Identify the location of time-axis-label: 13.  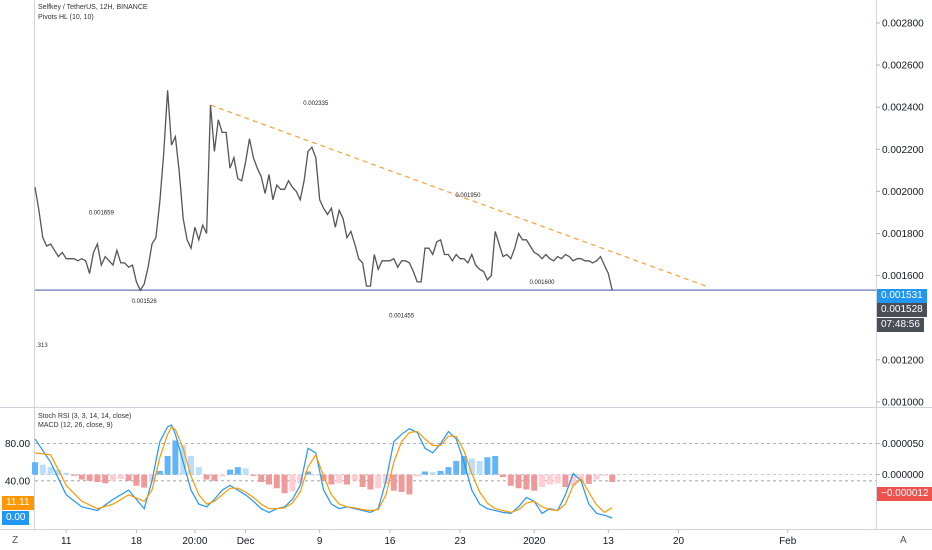
(609, 541).